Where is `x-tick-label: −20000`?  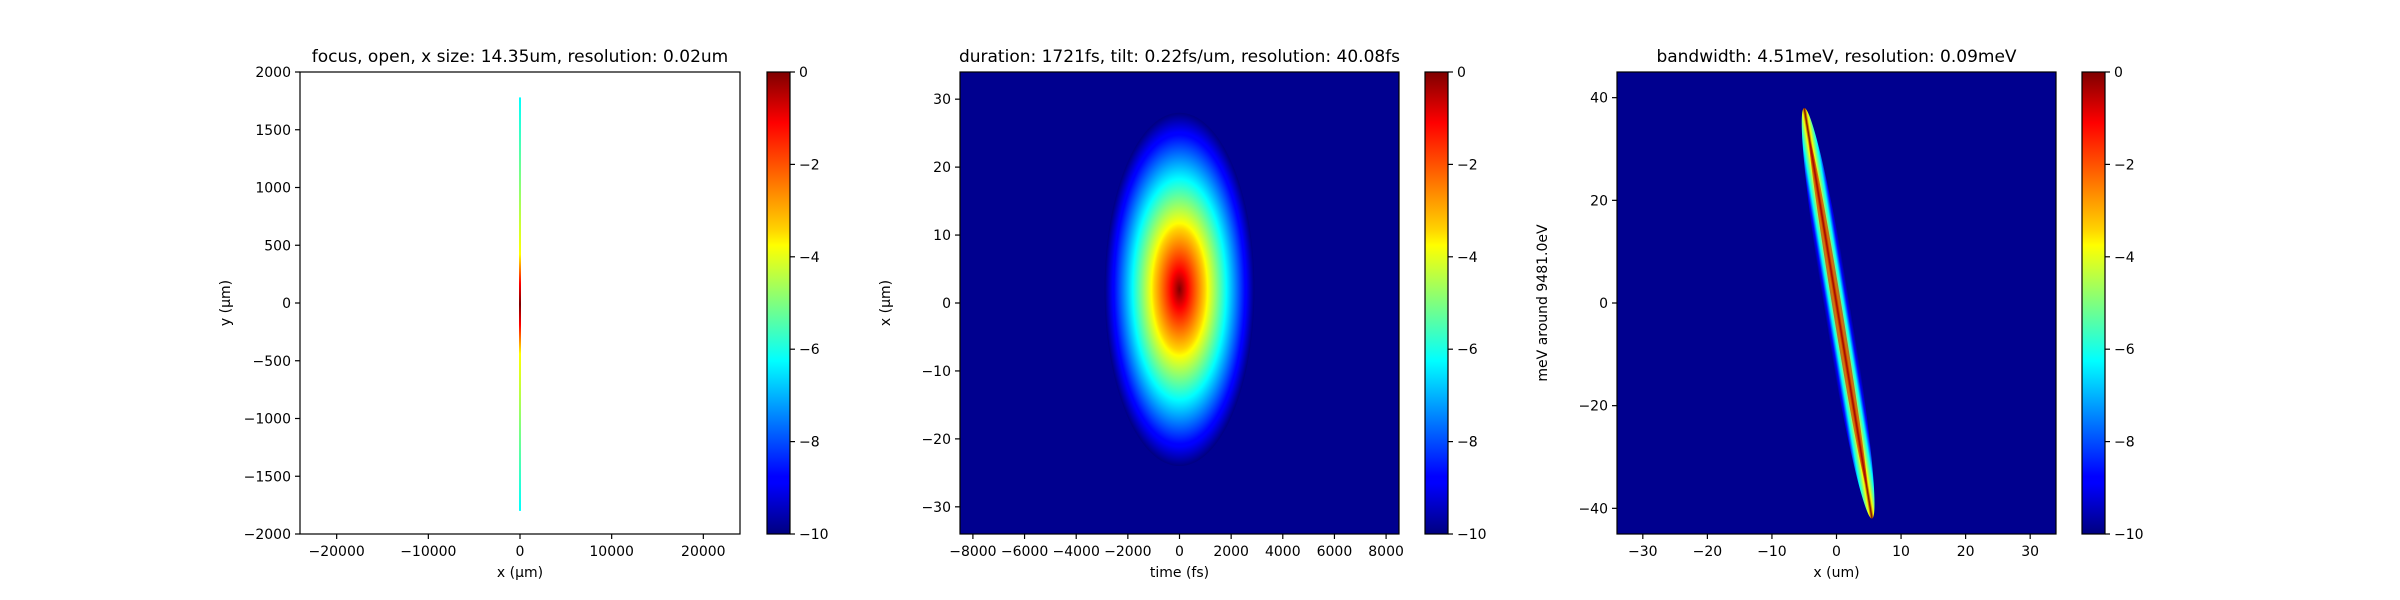
x-tick-label: −20000 is located at coordinates (337, 552).